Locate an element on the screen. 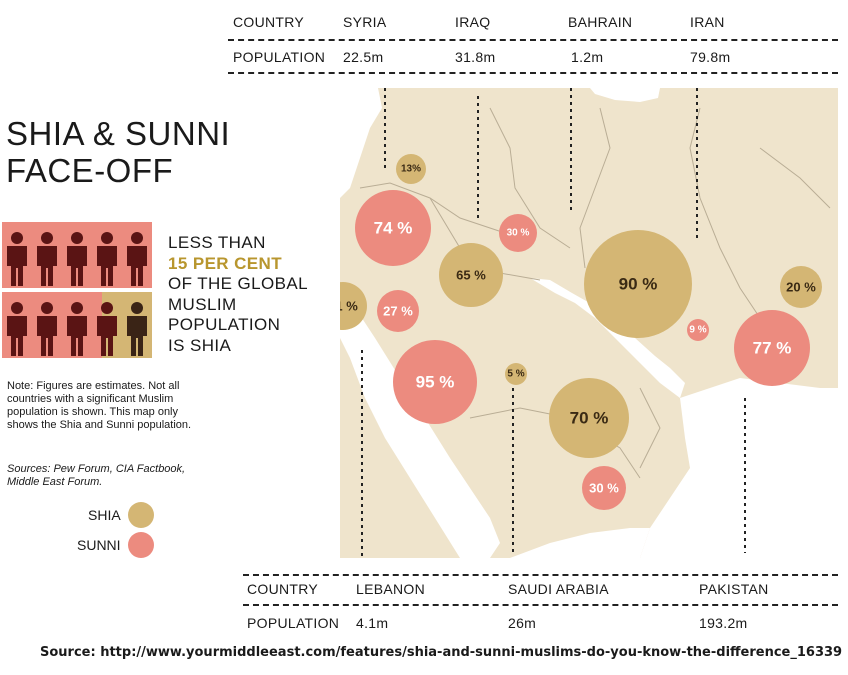 This screenshot has height=675, width=848. legend-shia-swatch is located at coordinates (141, 515).